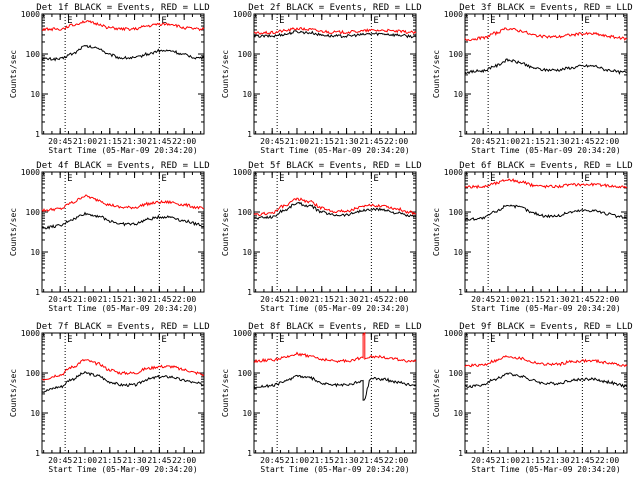 Image resolution: width=640 pixels, height=480 pixels. I want to click on plot-title: Det 6f BLACK = Events, RED = LLD, so click(545, 166).